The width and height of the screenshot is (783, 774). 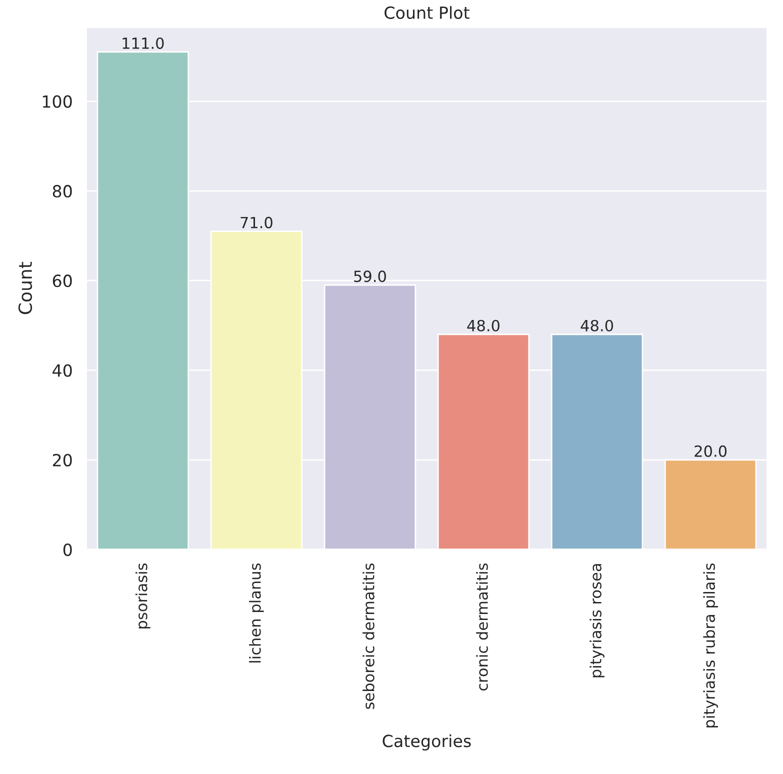 What do you see at coordinates (57, 101) in the screenshot?
I see `y-tick-label: 100` at bounding box center [57, 101].